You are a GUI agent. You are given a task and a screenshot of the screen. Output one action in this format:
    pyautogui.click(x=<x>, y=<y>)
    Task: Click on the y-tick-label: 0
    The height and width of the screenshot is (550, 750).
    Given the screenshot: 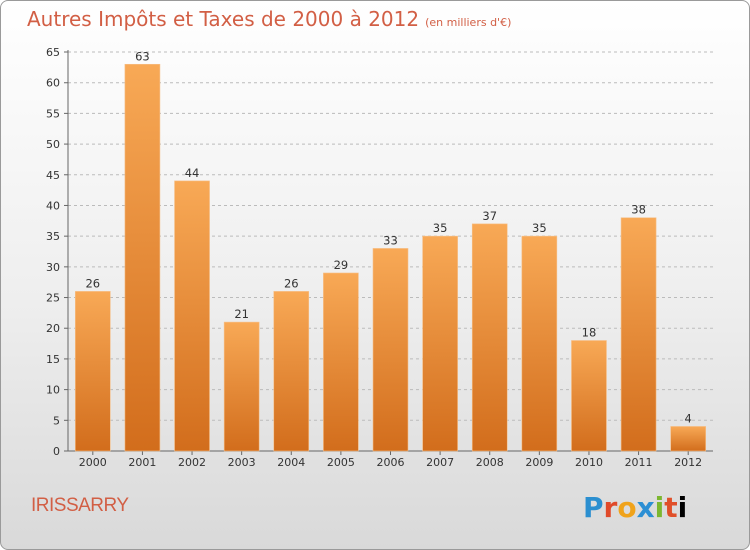 What is the action you would take?
    pyautogui.click(x=56, y=451)
    